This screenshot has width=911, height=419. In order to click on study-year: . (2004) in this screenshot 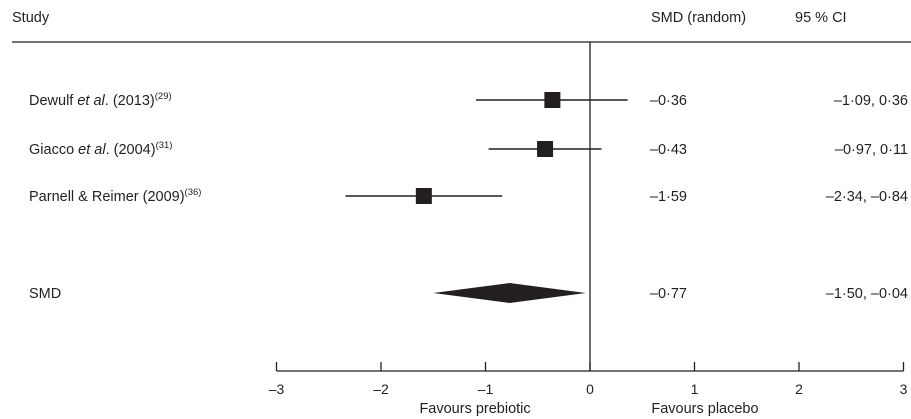, I will do `click(131, 150)`.